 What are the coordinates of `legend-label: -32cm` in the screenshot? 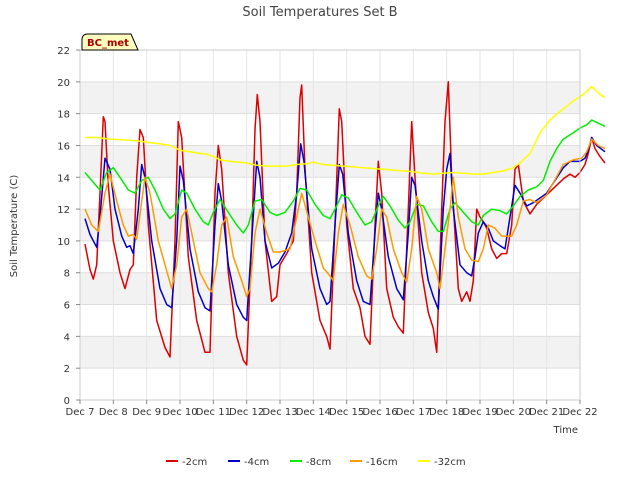 It's located at (450, 462).